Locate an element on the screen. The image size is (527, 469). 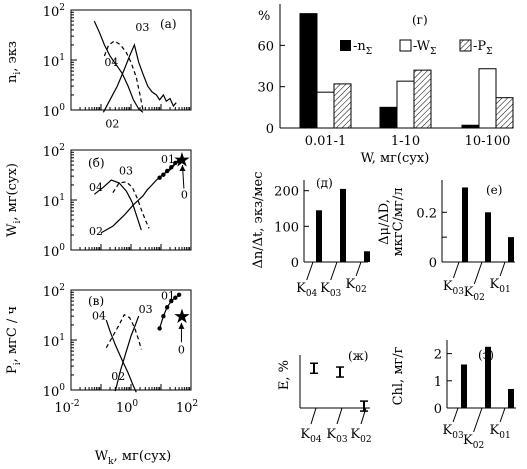
svg-text: мкгС/мг/л is located at coordinates (398, 222).